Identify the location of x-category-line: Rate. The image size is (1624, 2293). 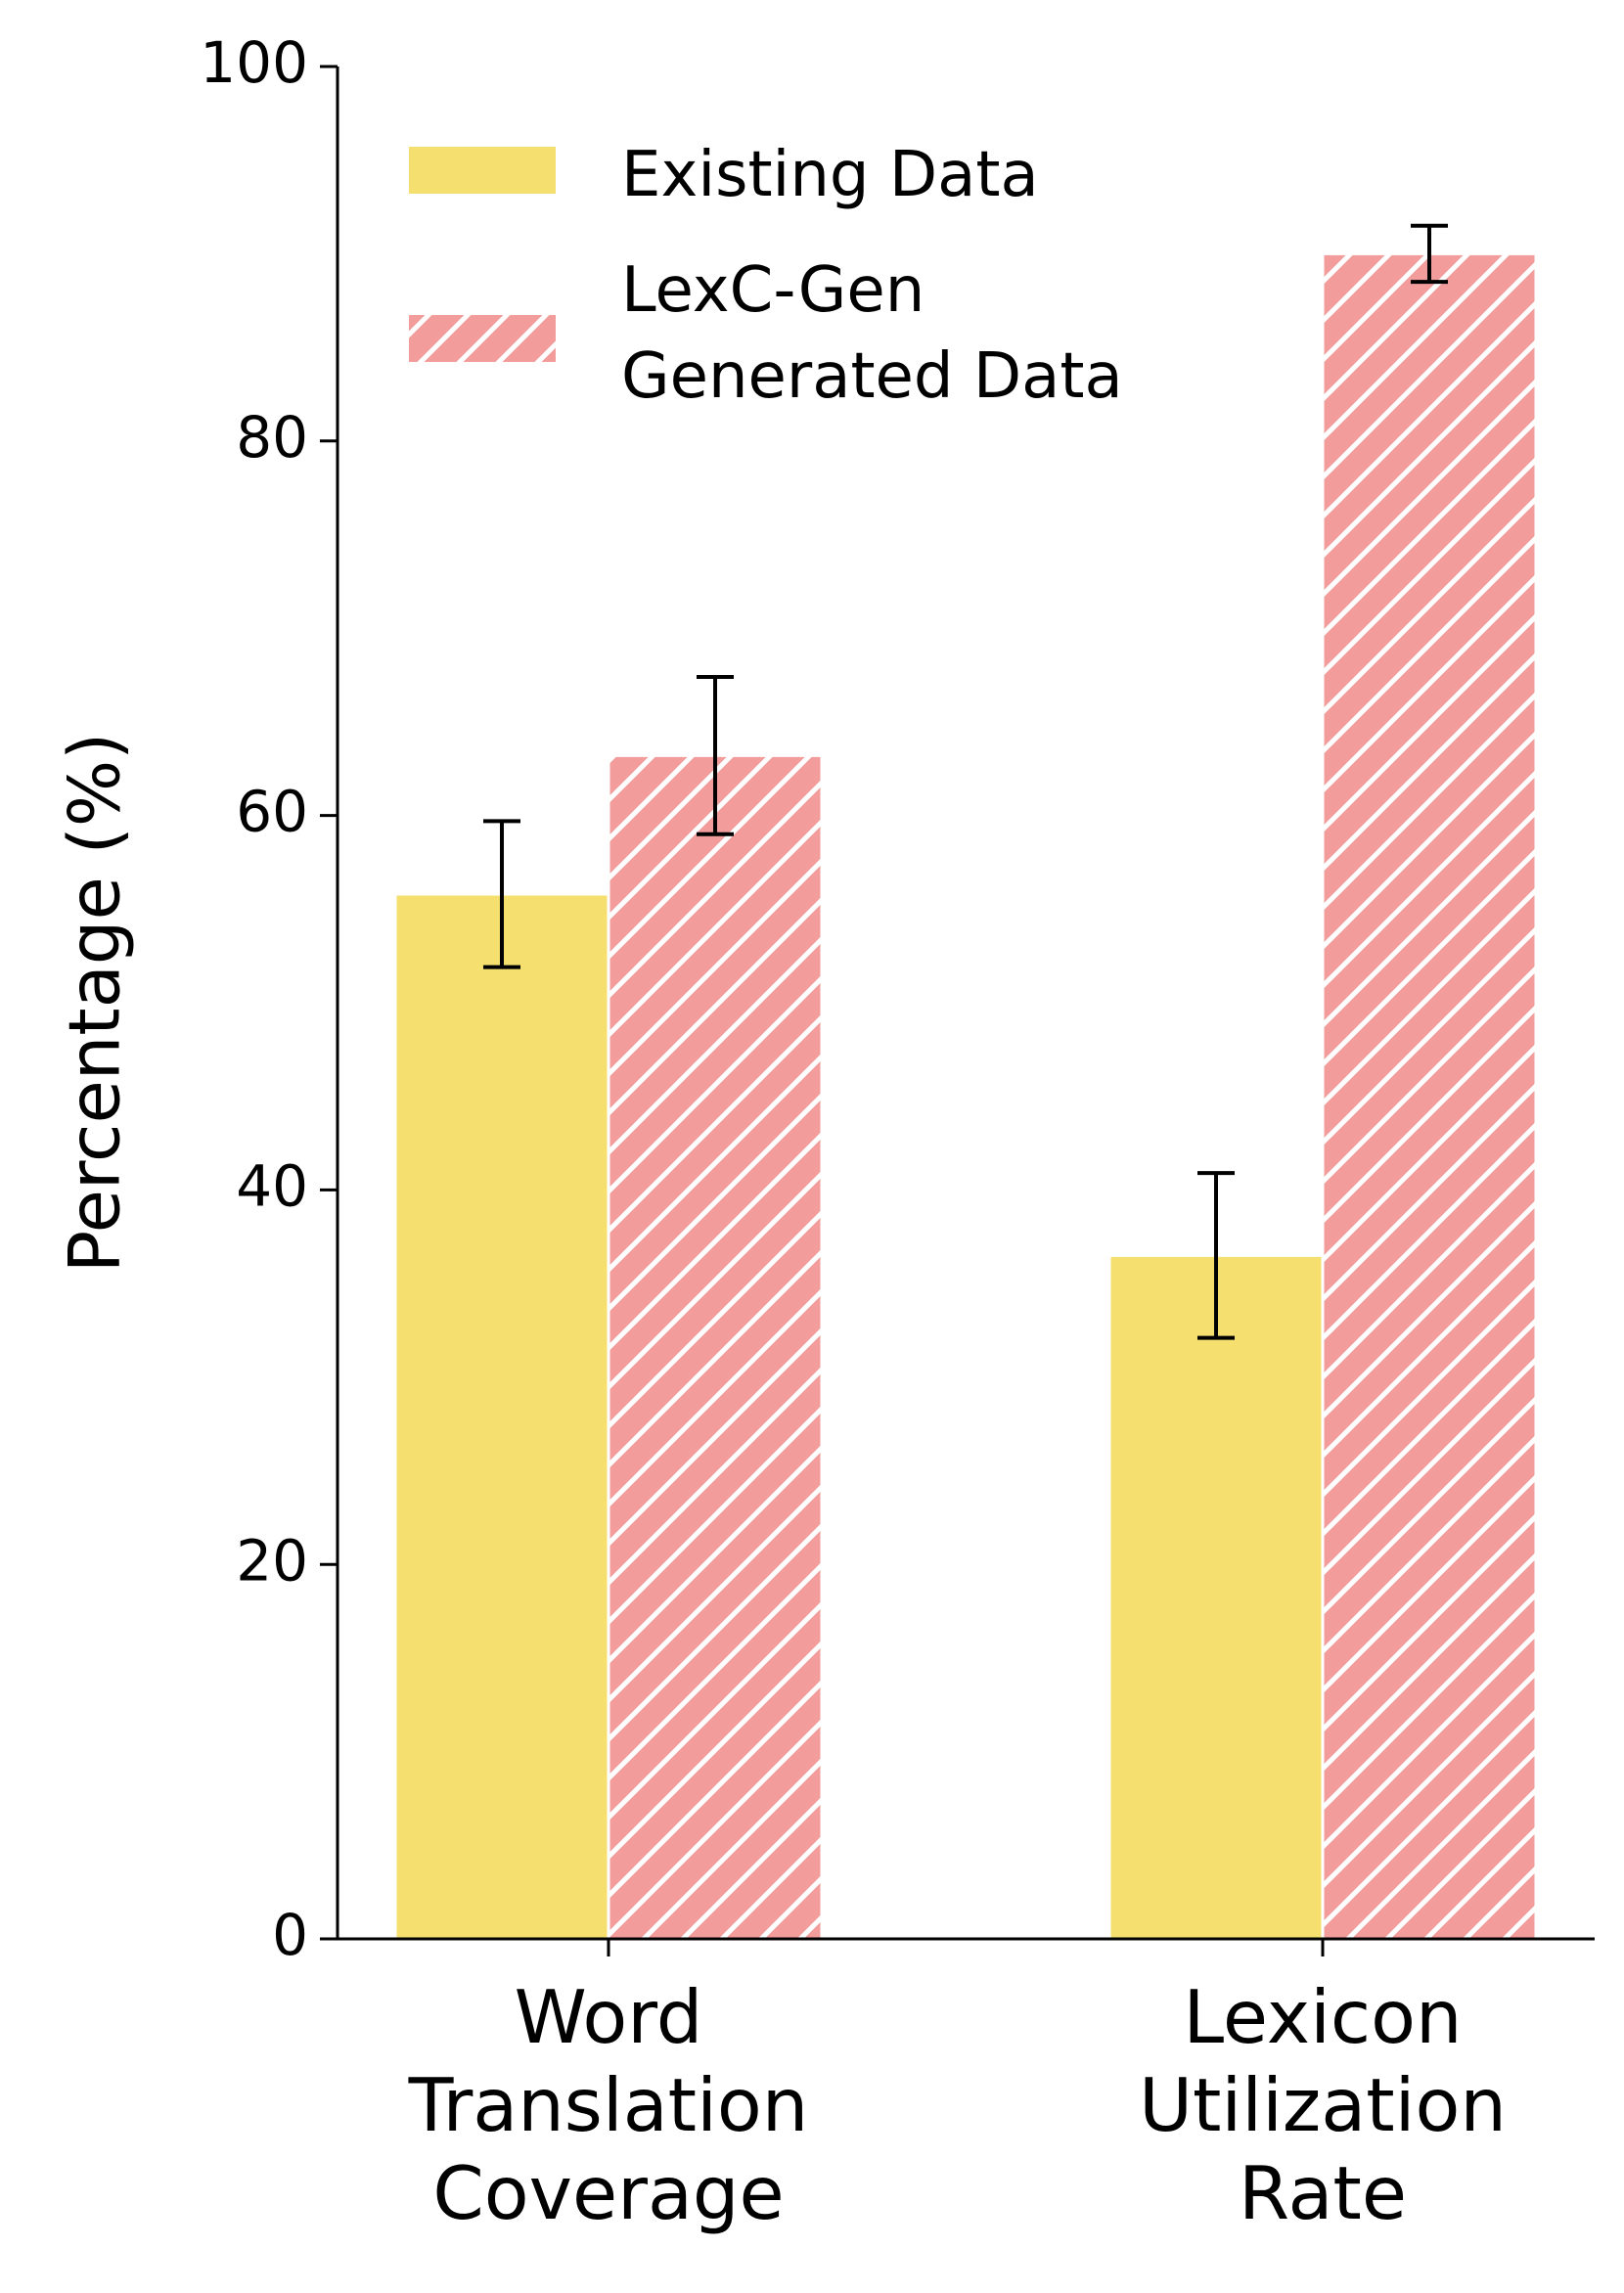
(1323, 2193).